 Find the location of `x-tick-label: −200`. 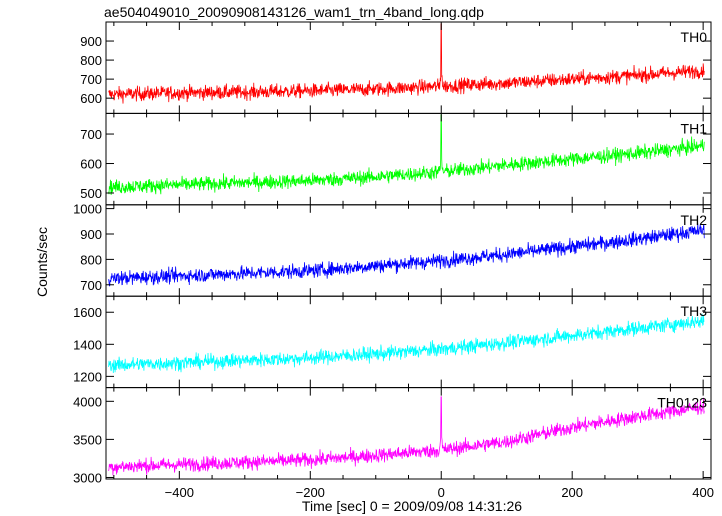

x-tick-label: −200 is located at coordinates (310, 492).